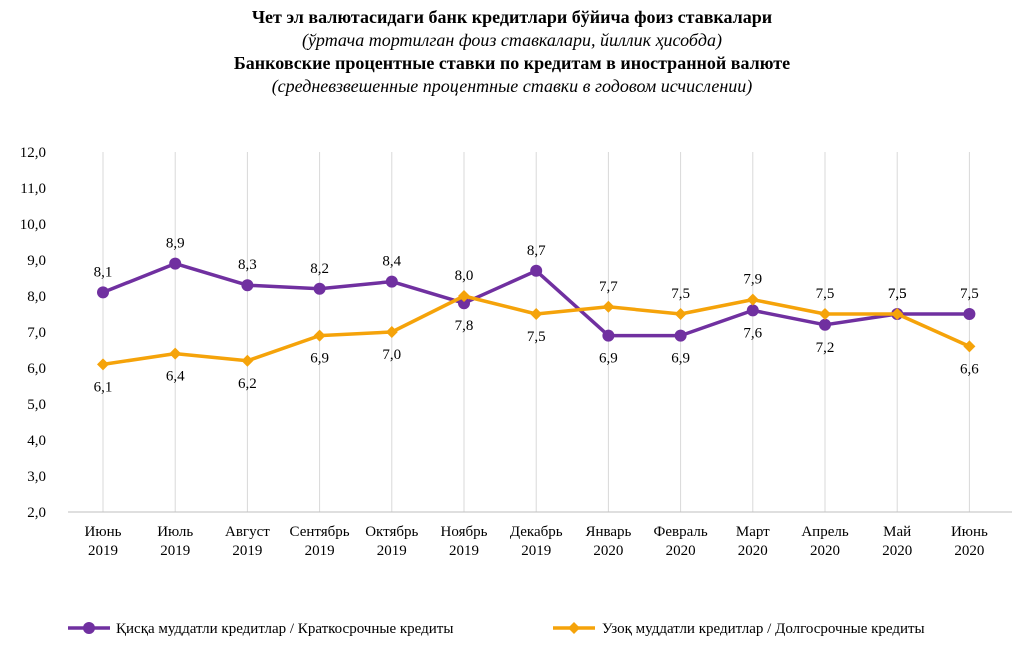 This screenshot has width=1024, height=653. Describe the element at coordinates (36, 369) in the screenshot. I see `y-tick-label: 6,0` at that location.